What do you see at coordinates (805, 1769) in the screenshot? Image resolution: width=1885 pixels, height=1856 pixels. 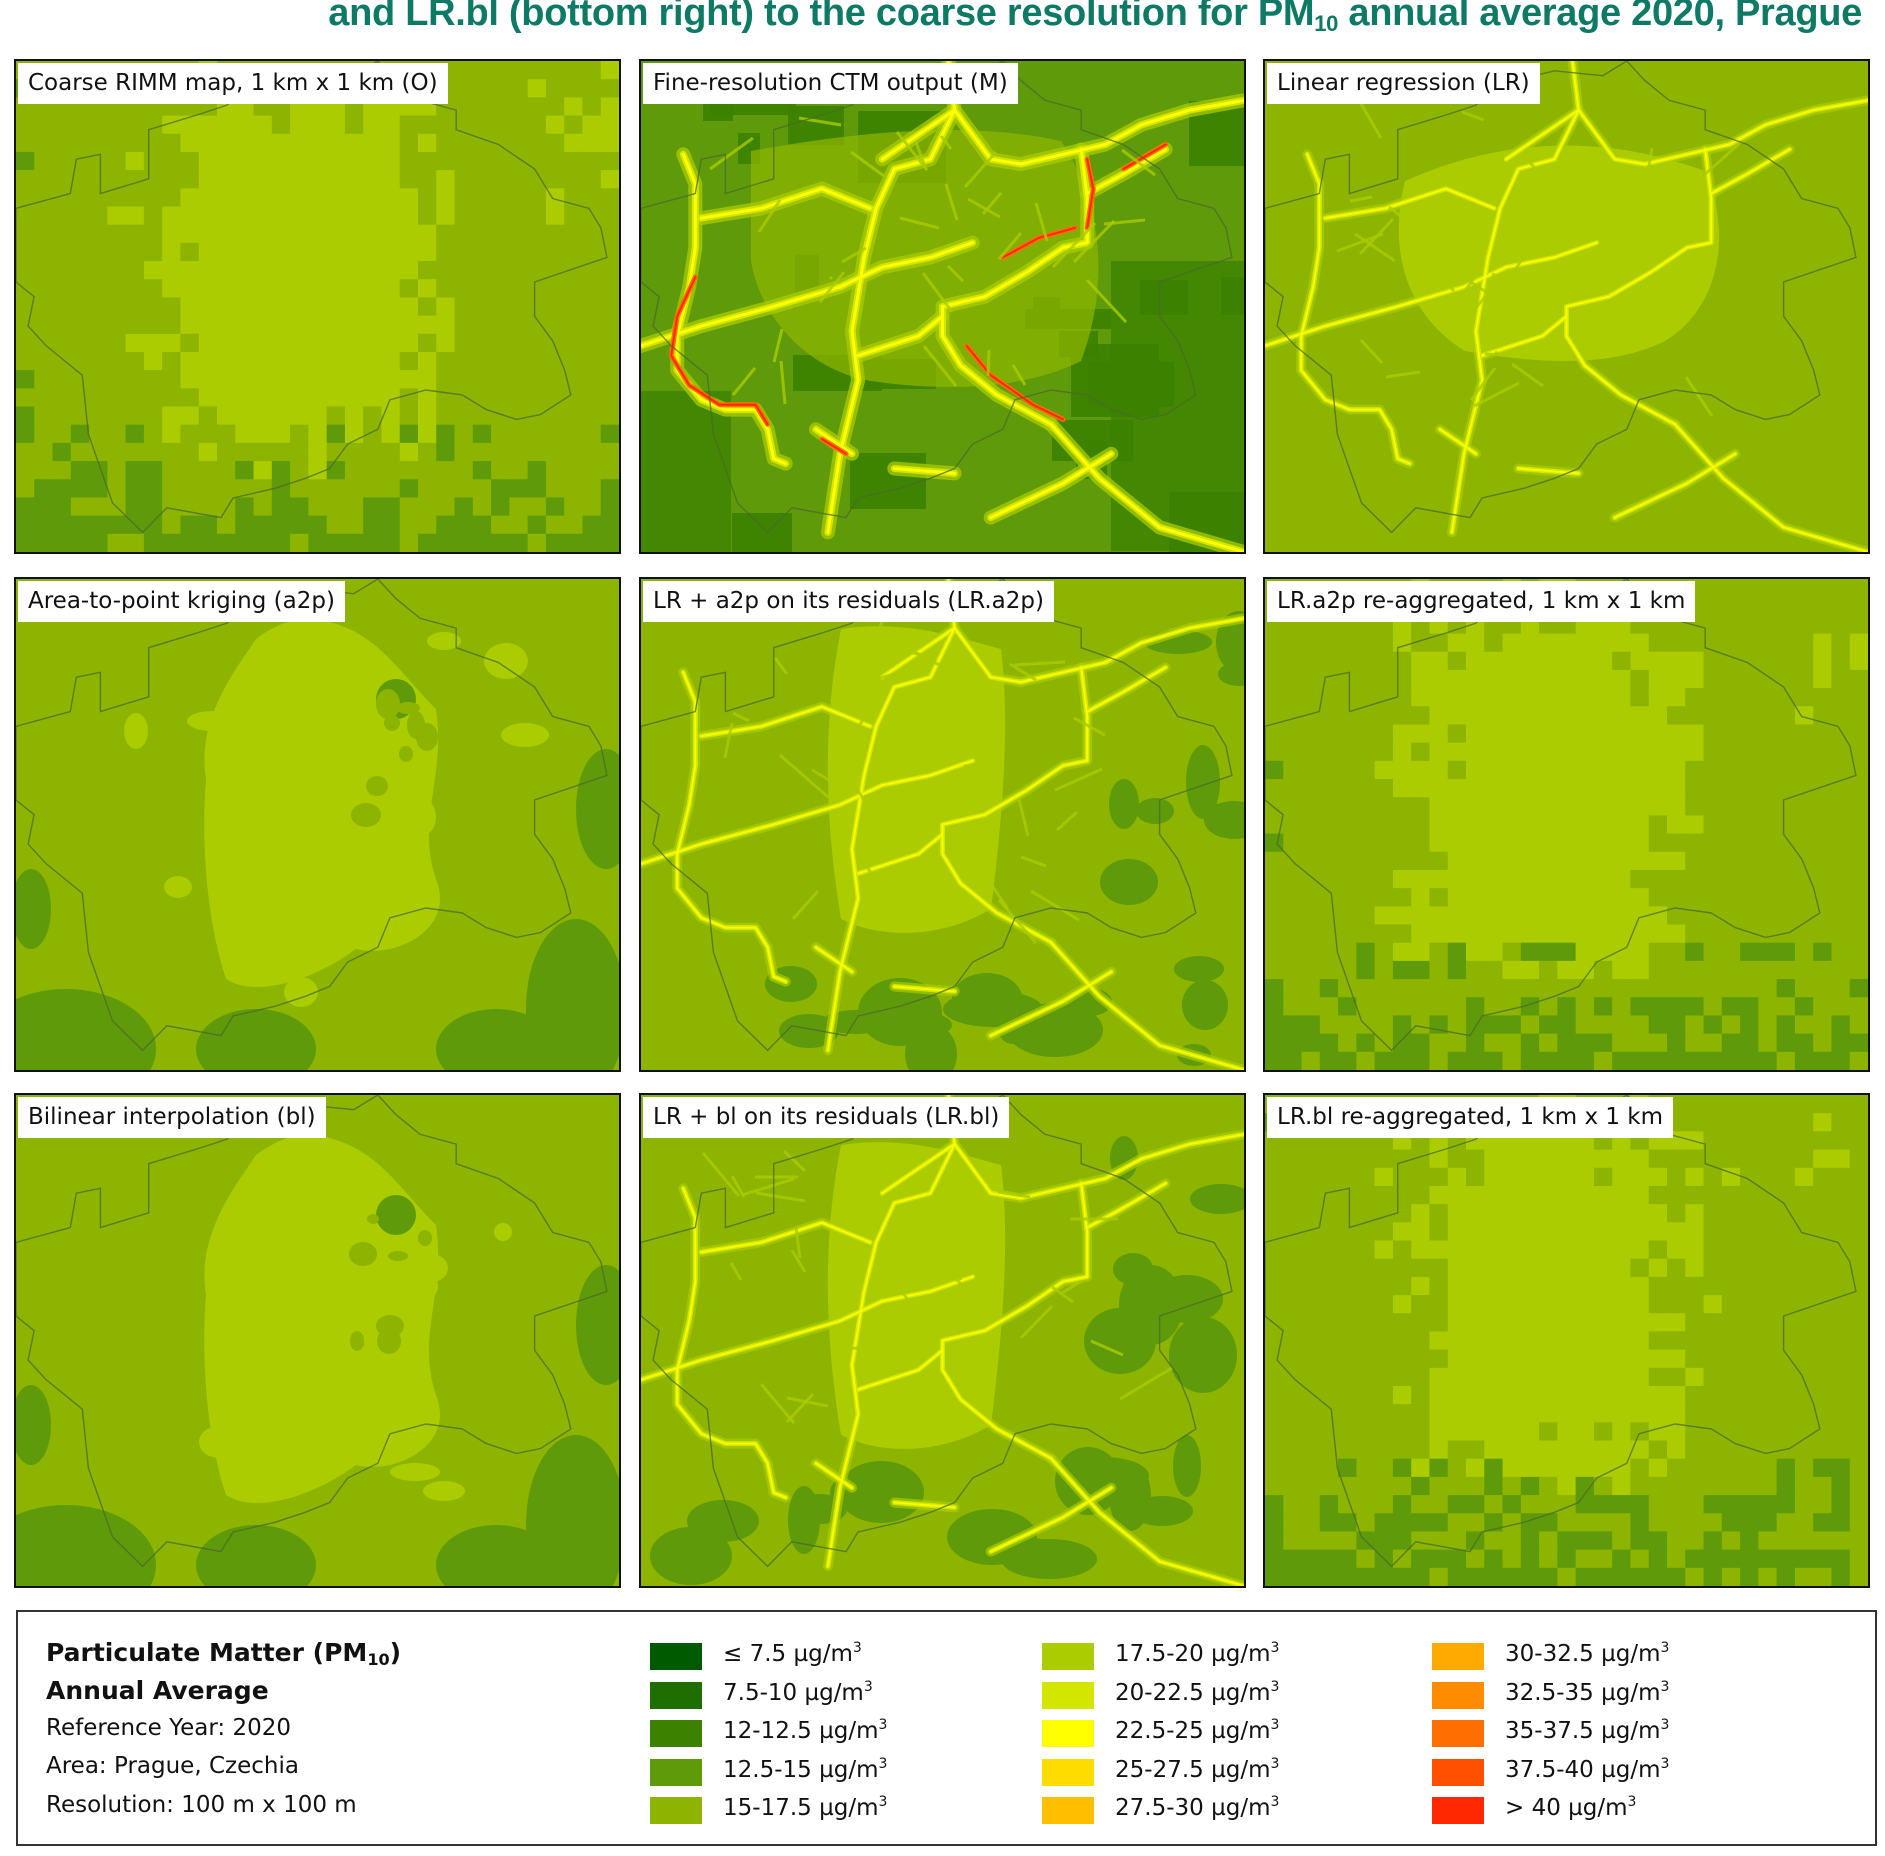 I see `legend-class-label: 12.5-15 µg/m3` at bounding box center [805, 1769].